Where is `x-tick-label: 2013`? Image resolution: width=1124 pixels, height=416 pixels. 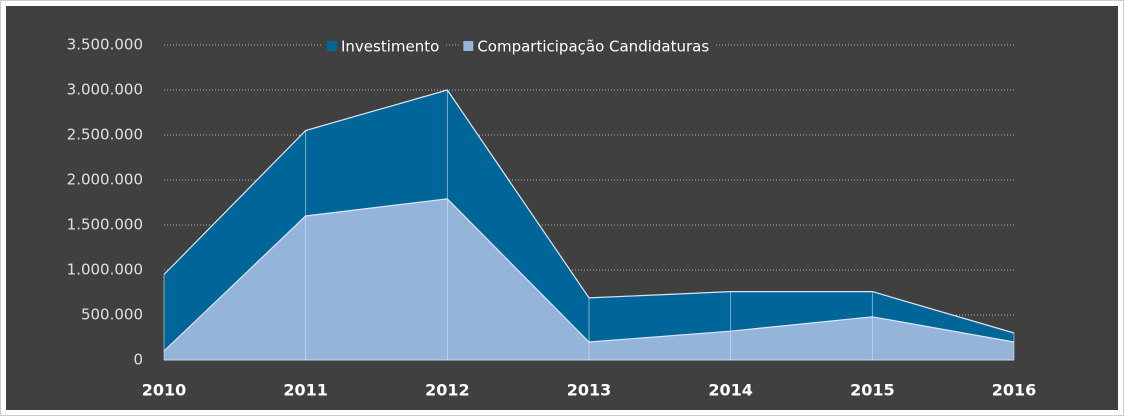
x-tick-label: 2013 is located at coordinates (589, 390).